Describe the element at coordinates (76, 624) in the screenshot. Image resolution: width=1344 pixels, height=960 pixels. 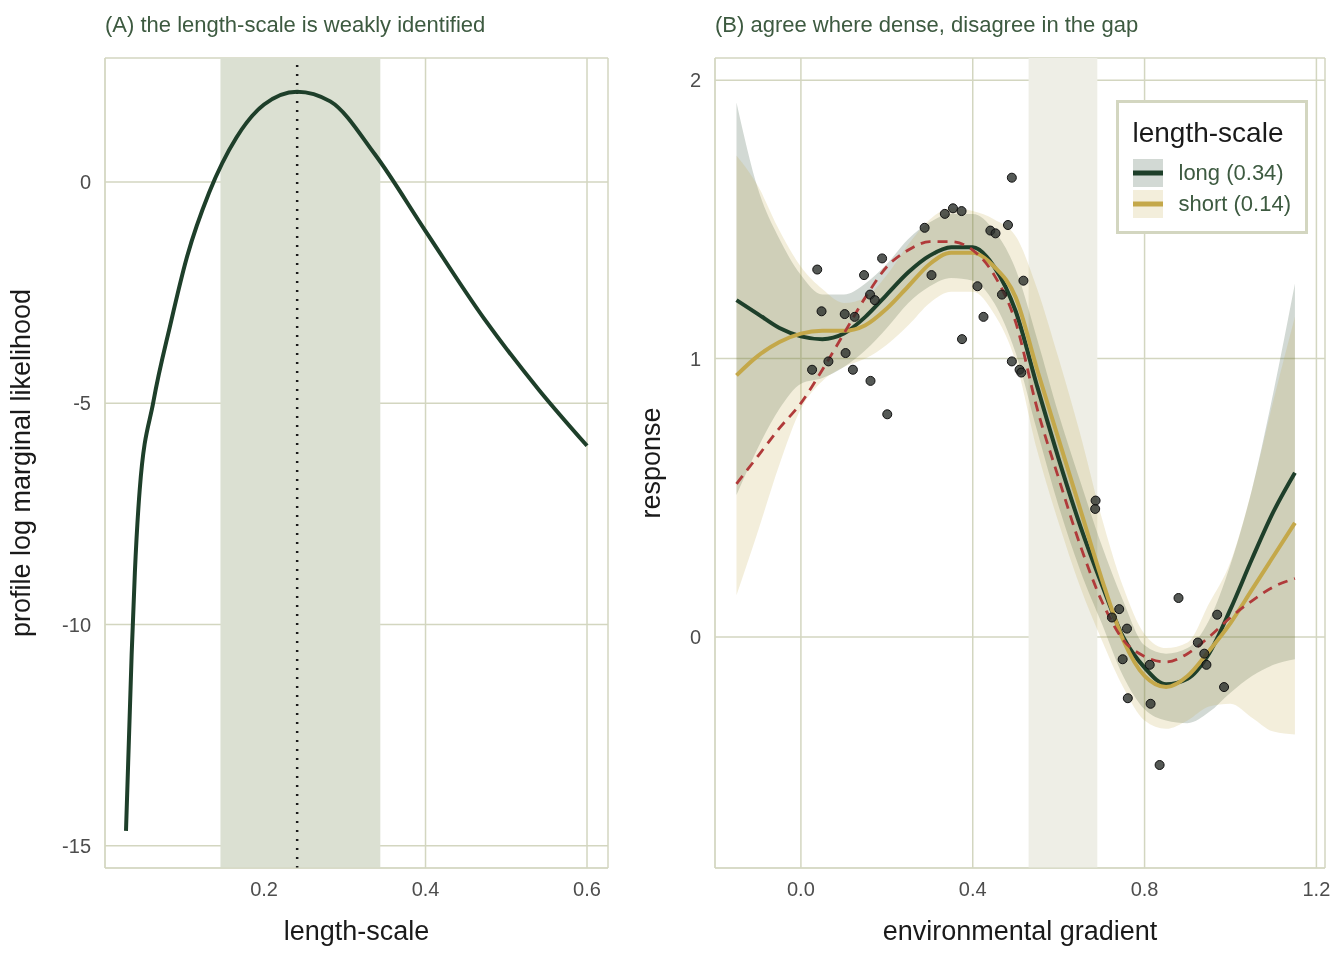
I see `y-tick-label: -10` at that location.